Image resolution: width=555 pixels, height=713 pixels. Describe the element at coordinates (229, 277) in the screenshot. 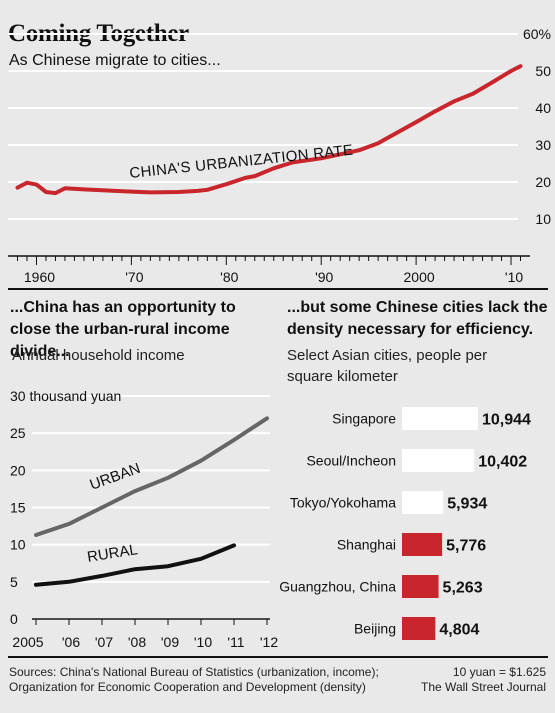

I see `x-tick-label: '80` at that location.